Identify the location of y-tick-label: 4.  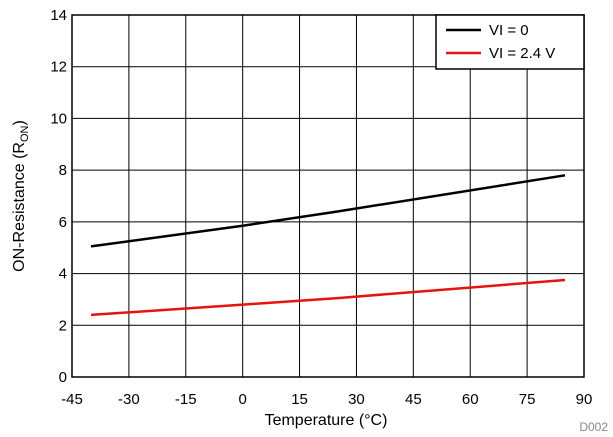
(63, 274).